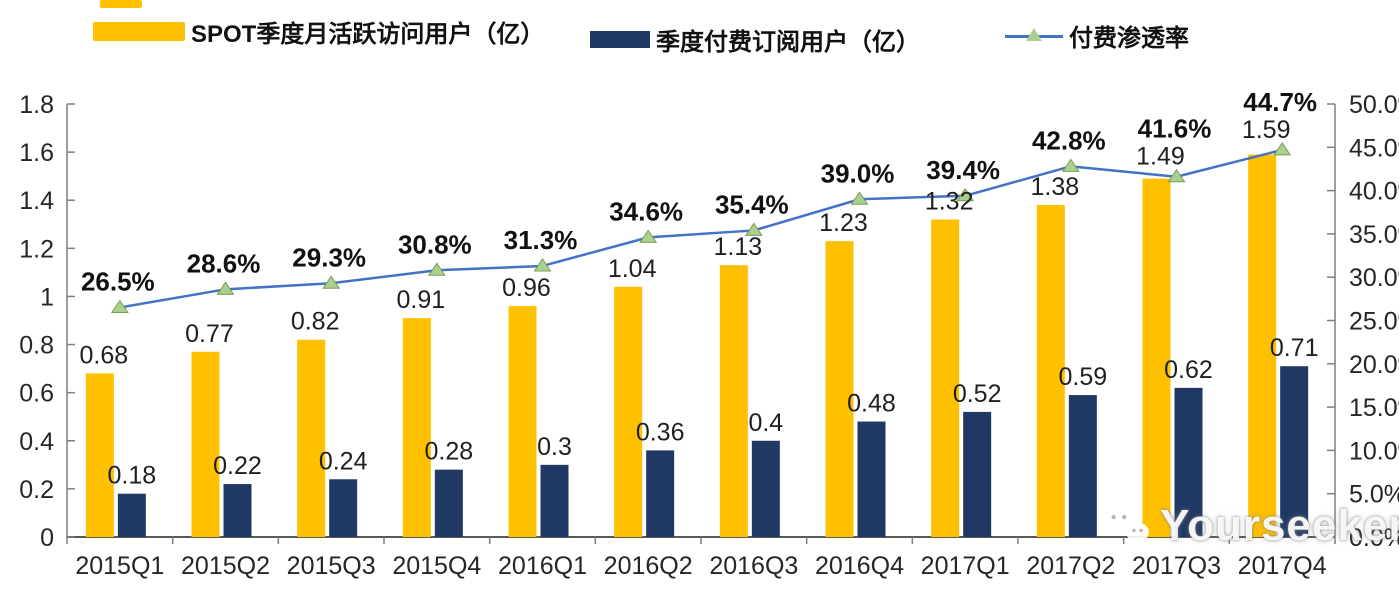 The image size is (1399, 596). I want to click on right-axis-tick-label: 0.0%, so click(1374, 538).